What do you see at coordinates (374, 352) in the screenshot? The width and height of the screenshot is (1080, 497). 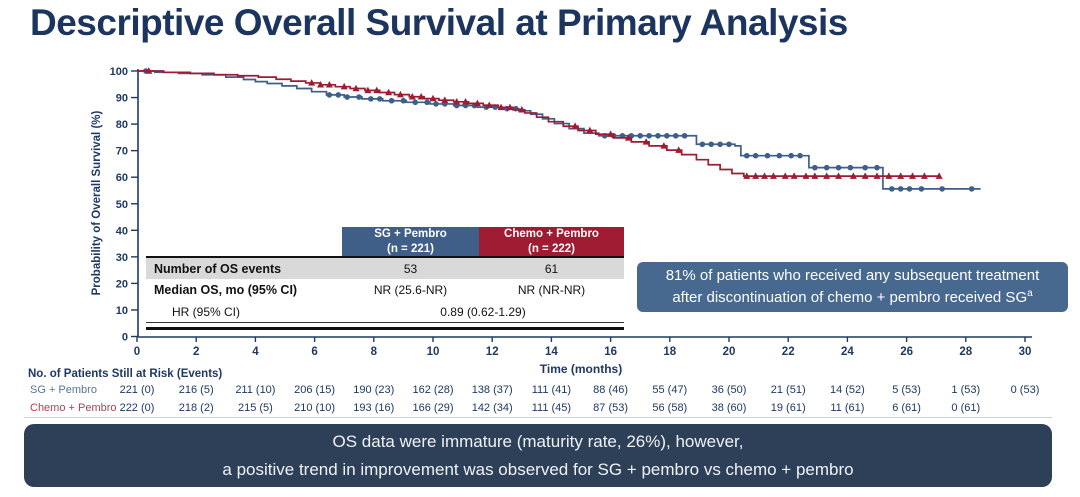 I see `x-tick-label: 8` at bounding box center [374, 352].